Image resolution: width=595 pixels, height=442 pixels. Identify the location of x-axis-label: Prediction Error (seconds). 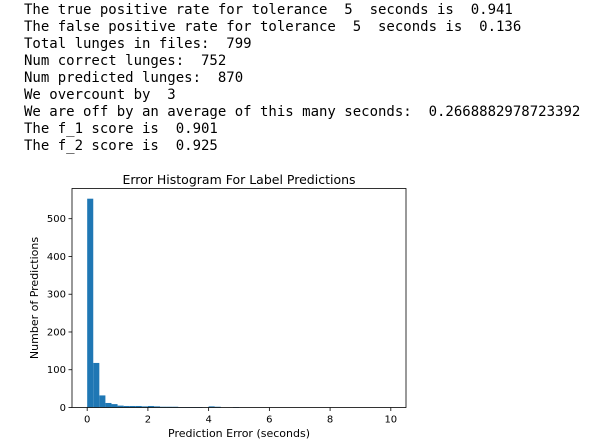
(239, 433).